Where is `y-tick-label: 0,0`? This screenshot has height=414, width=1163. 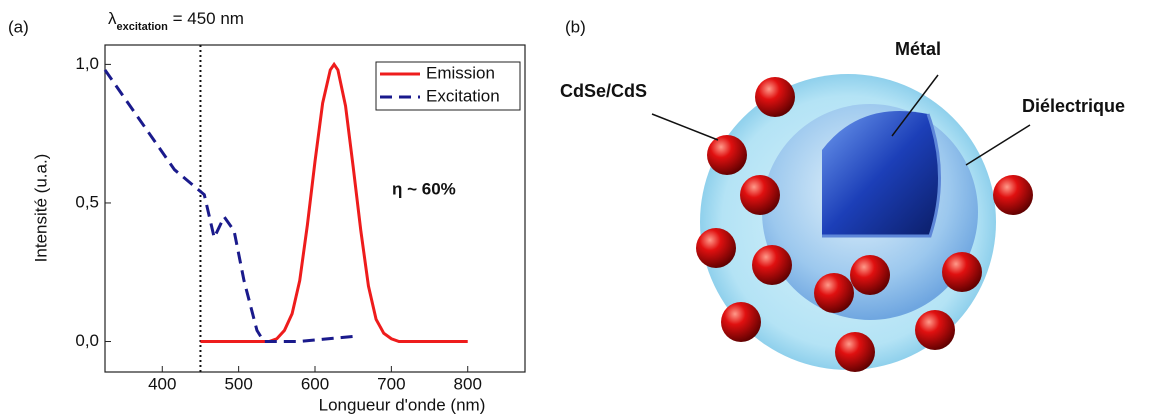 y-tick-label: 0,0 is located at coordinates (87, 340).